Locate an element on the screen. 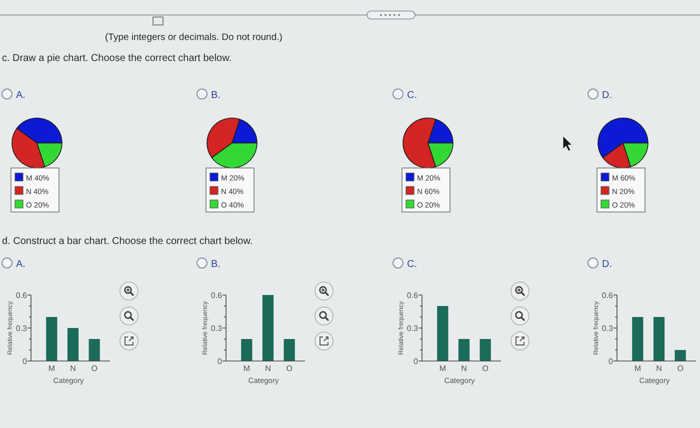 This screenshot has width=700, height=428. text: c. Draw a pie chart. Choose the correct chart below. is located at coordinates (117, 58).